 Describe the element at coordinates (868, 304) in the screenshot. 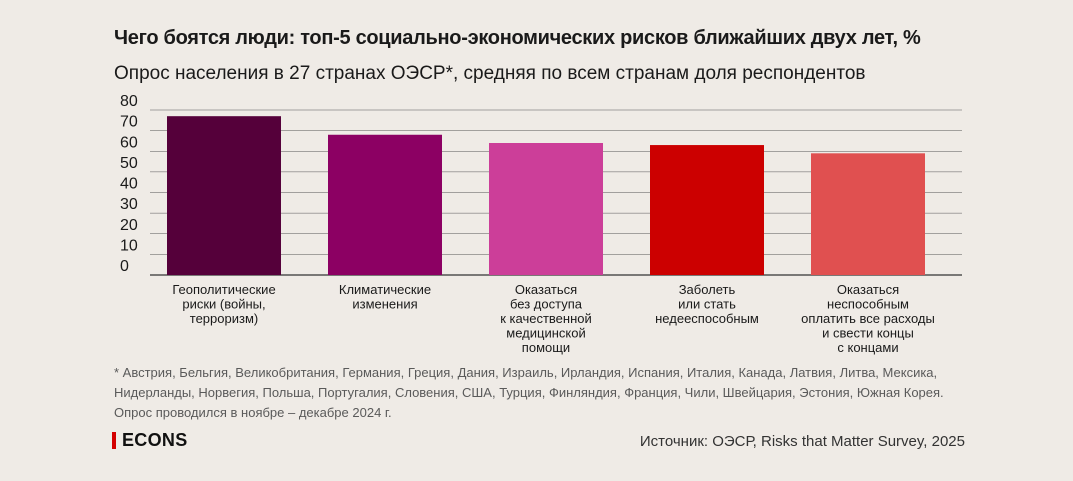

I see `category-label-line: неспособным` at that location.